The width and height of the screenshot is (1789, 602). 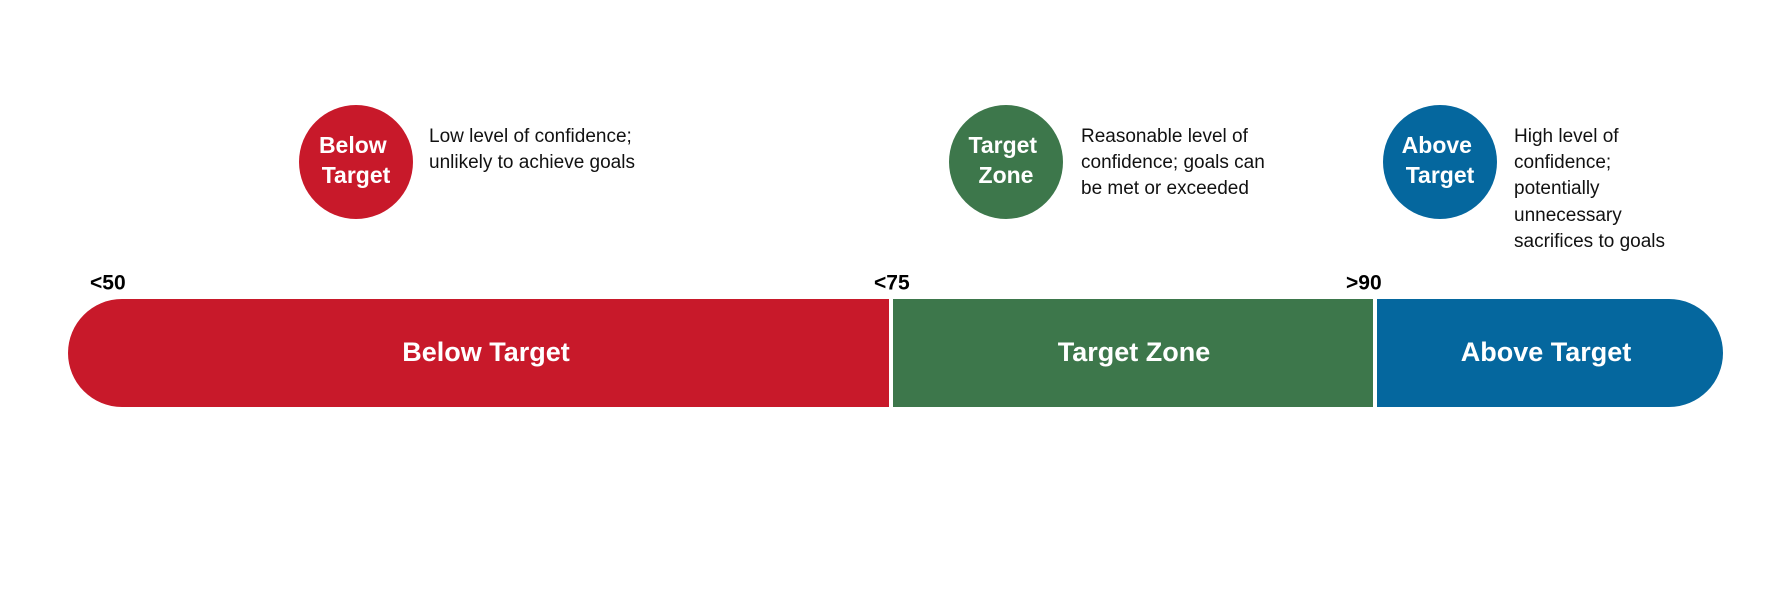 What do you see at coordinates (1557, 188) in the screenshot?
I see `description-line: potentially` at bounding box center [1557, 188].